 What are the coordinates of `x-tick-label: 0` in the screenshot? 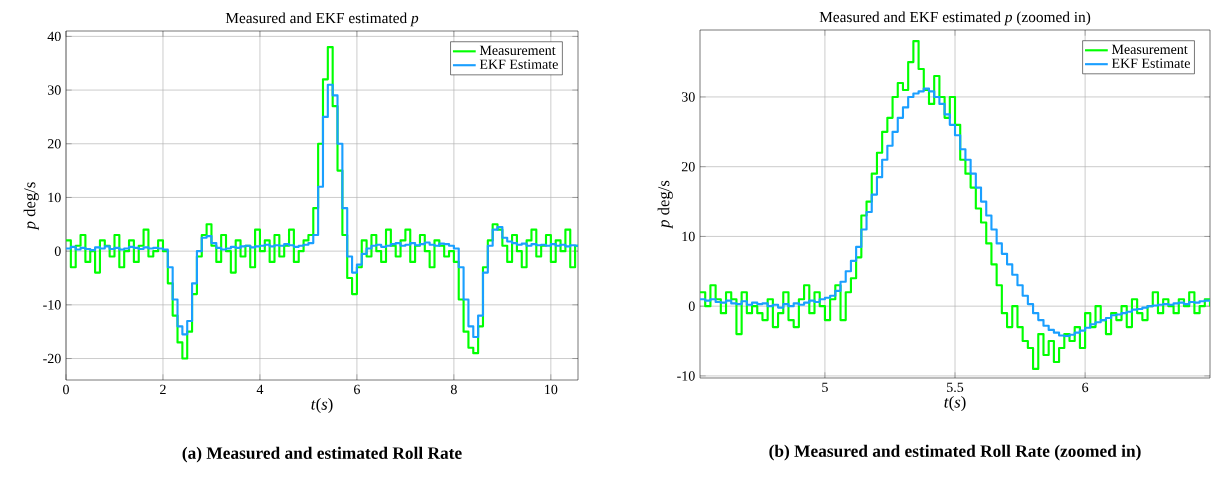 It's located at (66, 389).